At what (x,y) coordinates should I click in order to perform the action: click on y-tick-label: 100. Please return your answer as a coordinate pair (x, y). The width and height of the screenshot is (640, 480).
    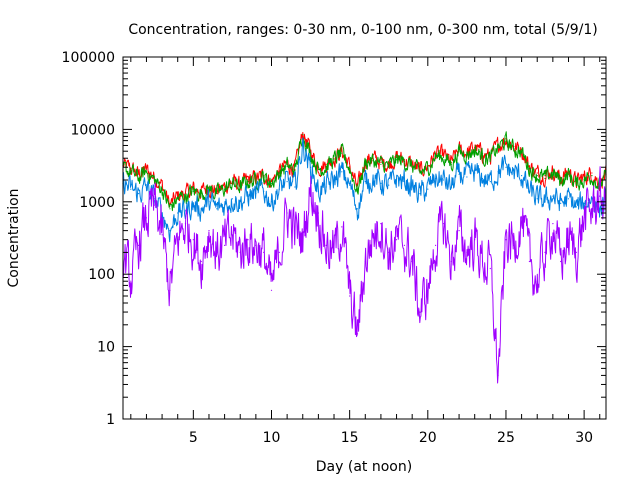
    Looking at the image, I should click on (101, 275).